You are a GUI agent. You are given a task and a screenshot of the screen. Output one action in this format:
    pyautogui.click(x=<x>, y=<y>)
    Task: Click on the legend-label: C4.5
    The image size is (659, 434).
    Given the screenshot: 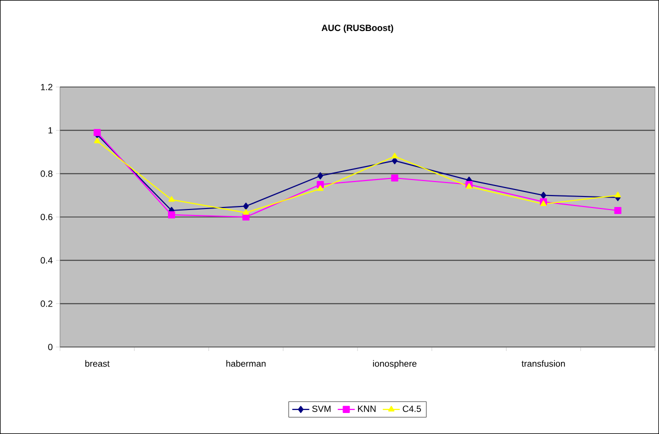 What is the action you would take?
    pyautogui.click(x=411, y=409)
    